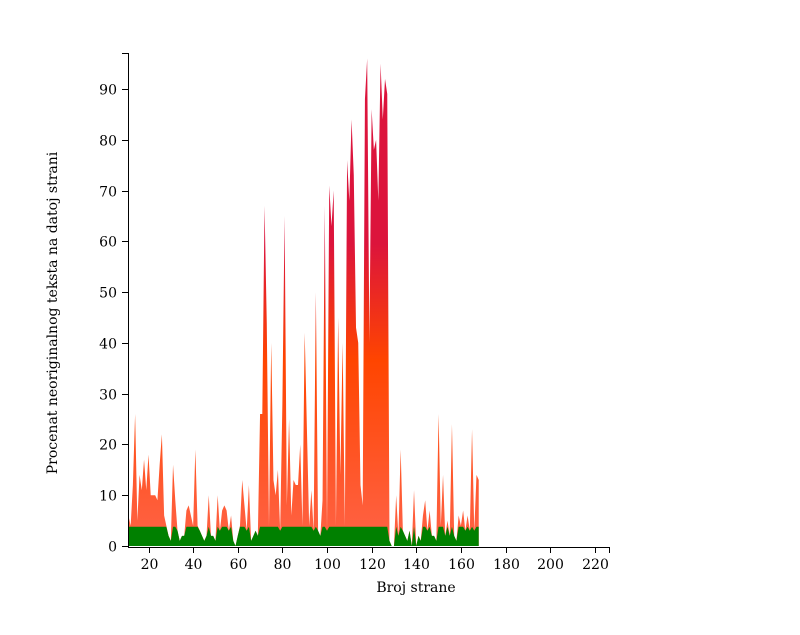 This screenshot has width=800, height=635. Describe the element at coordinates (550, 565) in the screenshot. I see `x-tick-label: 200` at that location.